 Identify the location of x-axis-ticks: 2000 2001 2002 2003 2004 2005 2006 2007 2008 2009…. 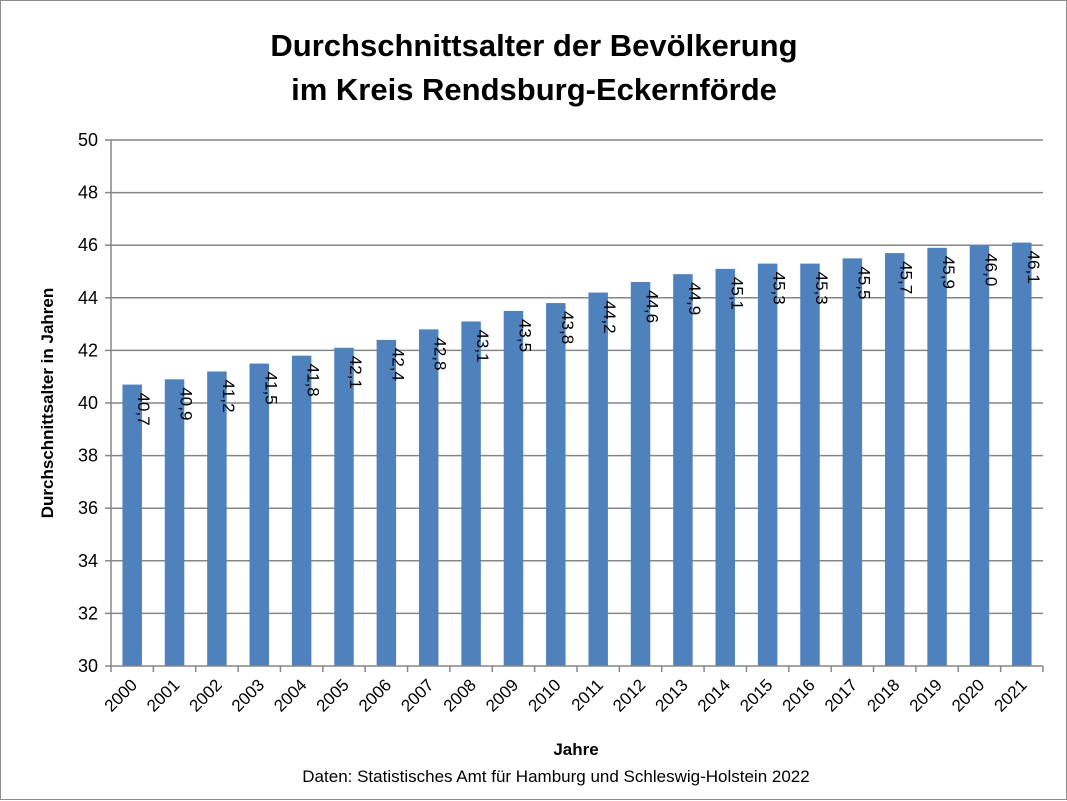
(566, 695).